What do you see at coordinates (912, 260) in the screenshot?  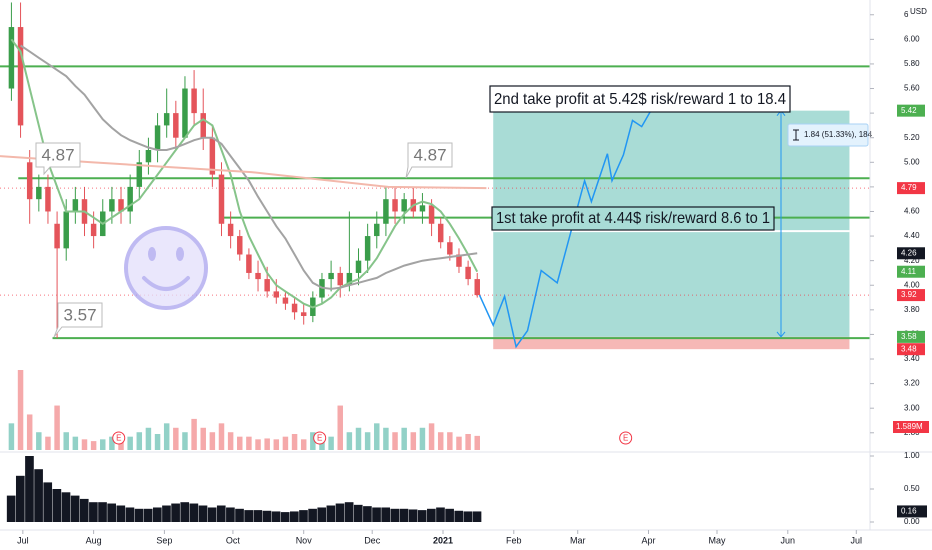 I see `y-tick-label: 4.20` at bounding box center [912, 260].